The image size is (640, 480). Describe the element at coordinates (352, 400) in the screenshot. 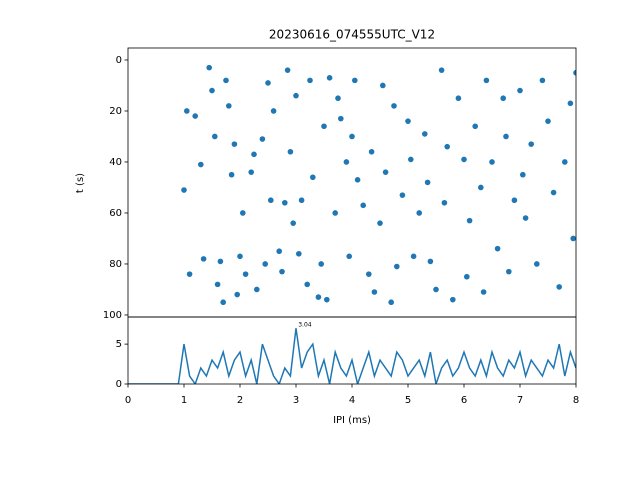

I see `x-tick-label: 4` at that location.